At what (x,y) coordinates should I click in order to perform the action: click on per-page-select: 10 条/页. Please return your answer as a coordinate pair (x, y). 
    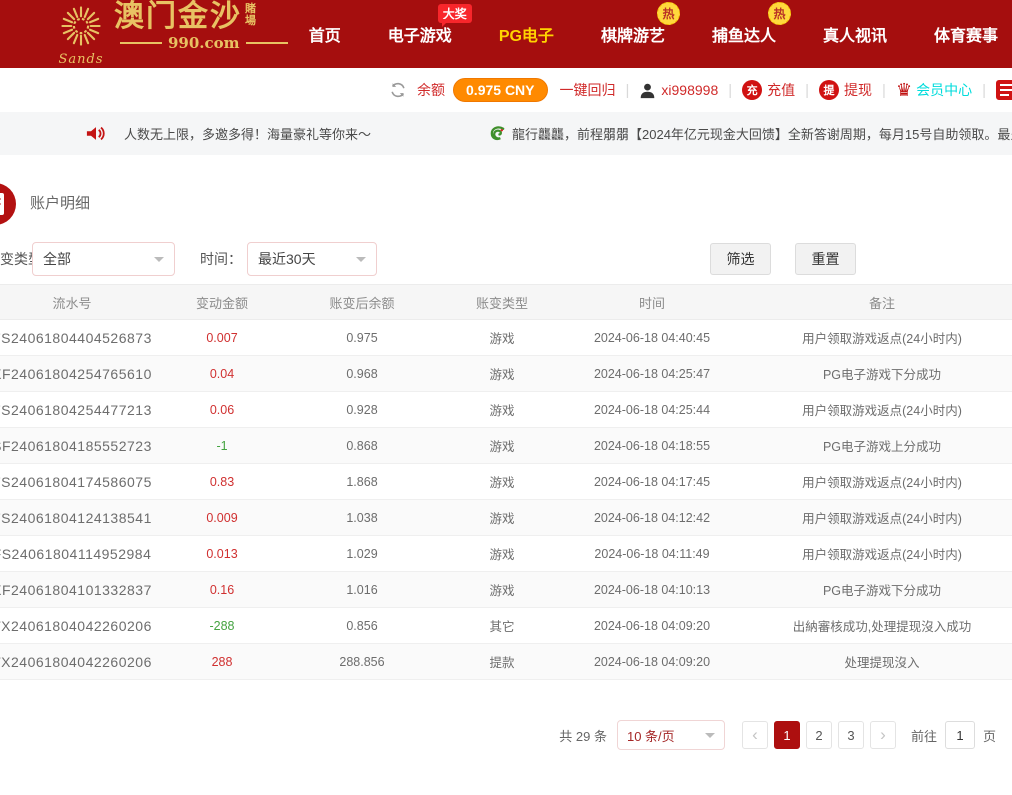
    Looking at the image, I should click on (670, 735).